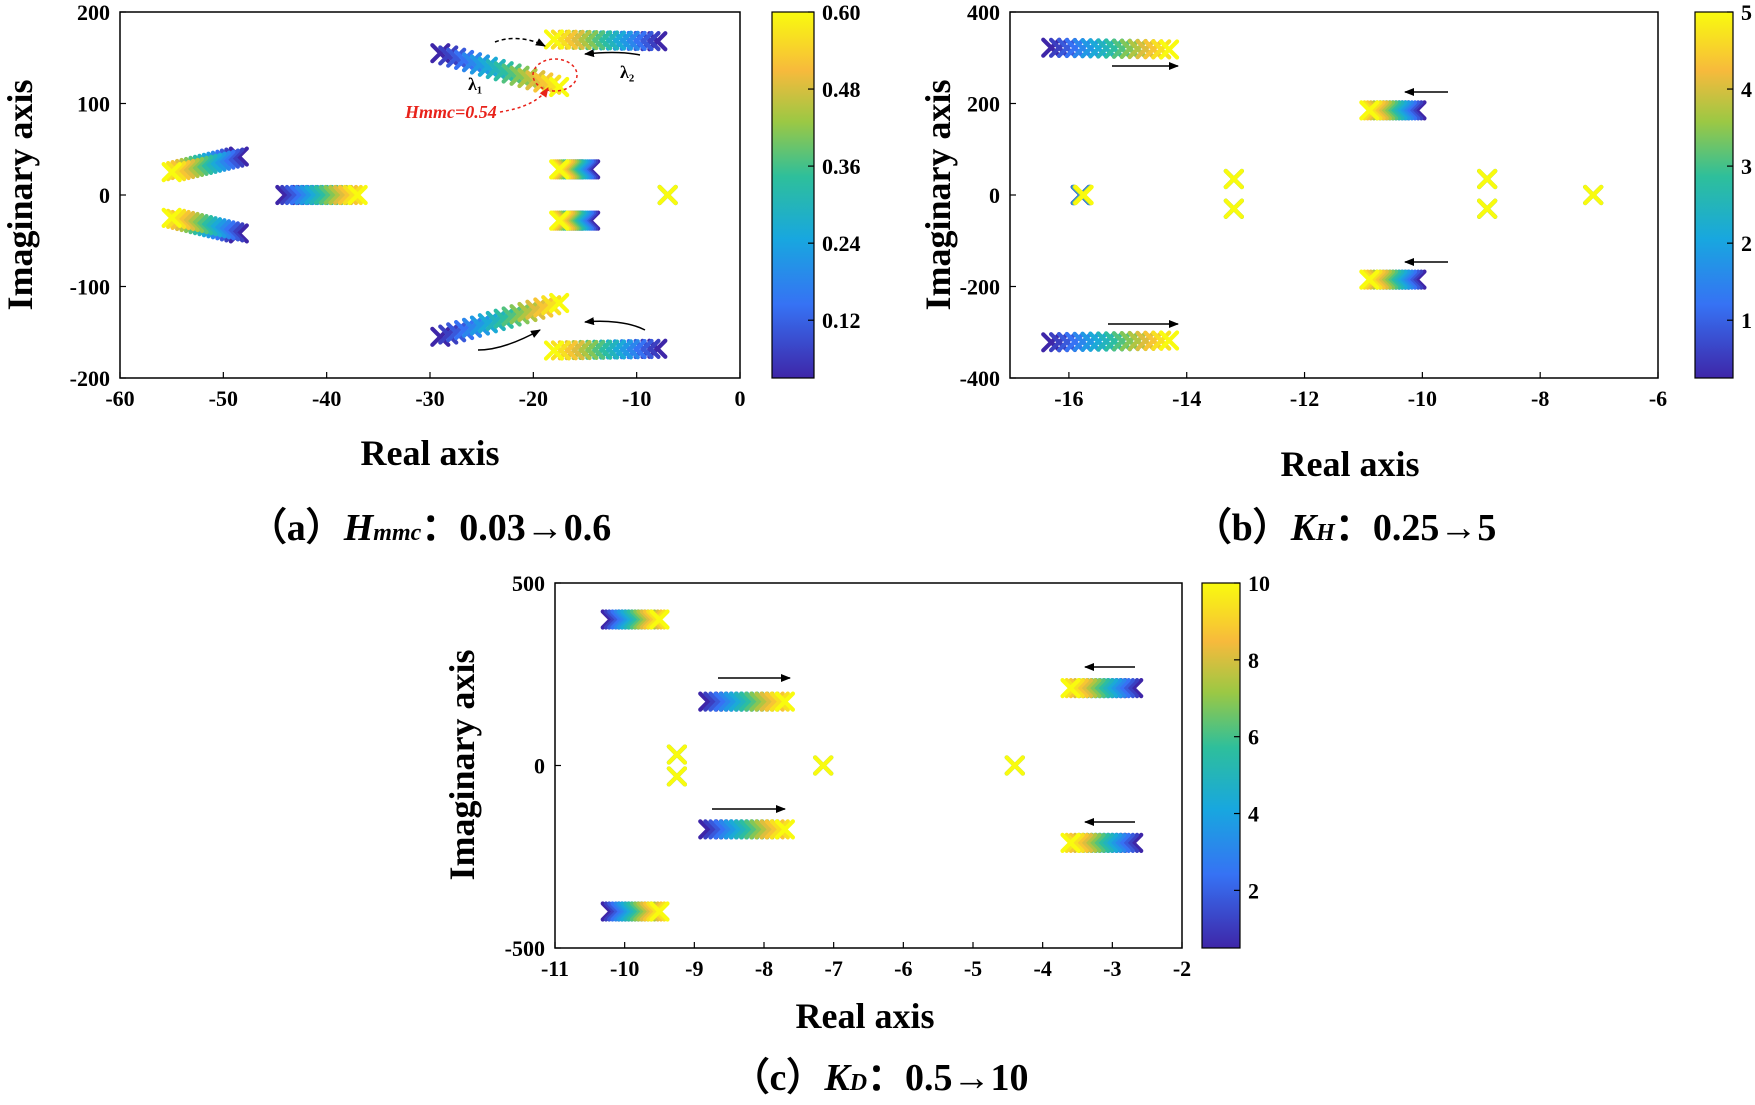 This screenshot has height=1105, width=1755. What do you see at coordinates (938, 194) in the screenshot?
I see `ylabel-b: Imaginary axis` at bounding box center [938, 194].